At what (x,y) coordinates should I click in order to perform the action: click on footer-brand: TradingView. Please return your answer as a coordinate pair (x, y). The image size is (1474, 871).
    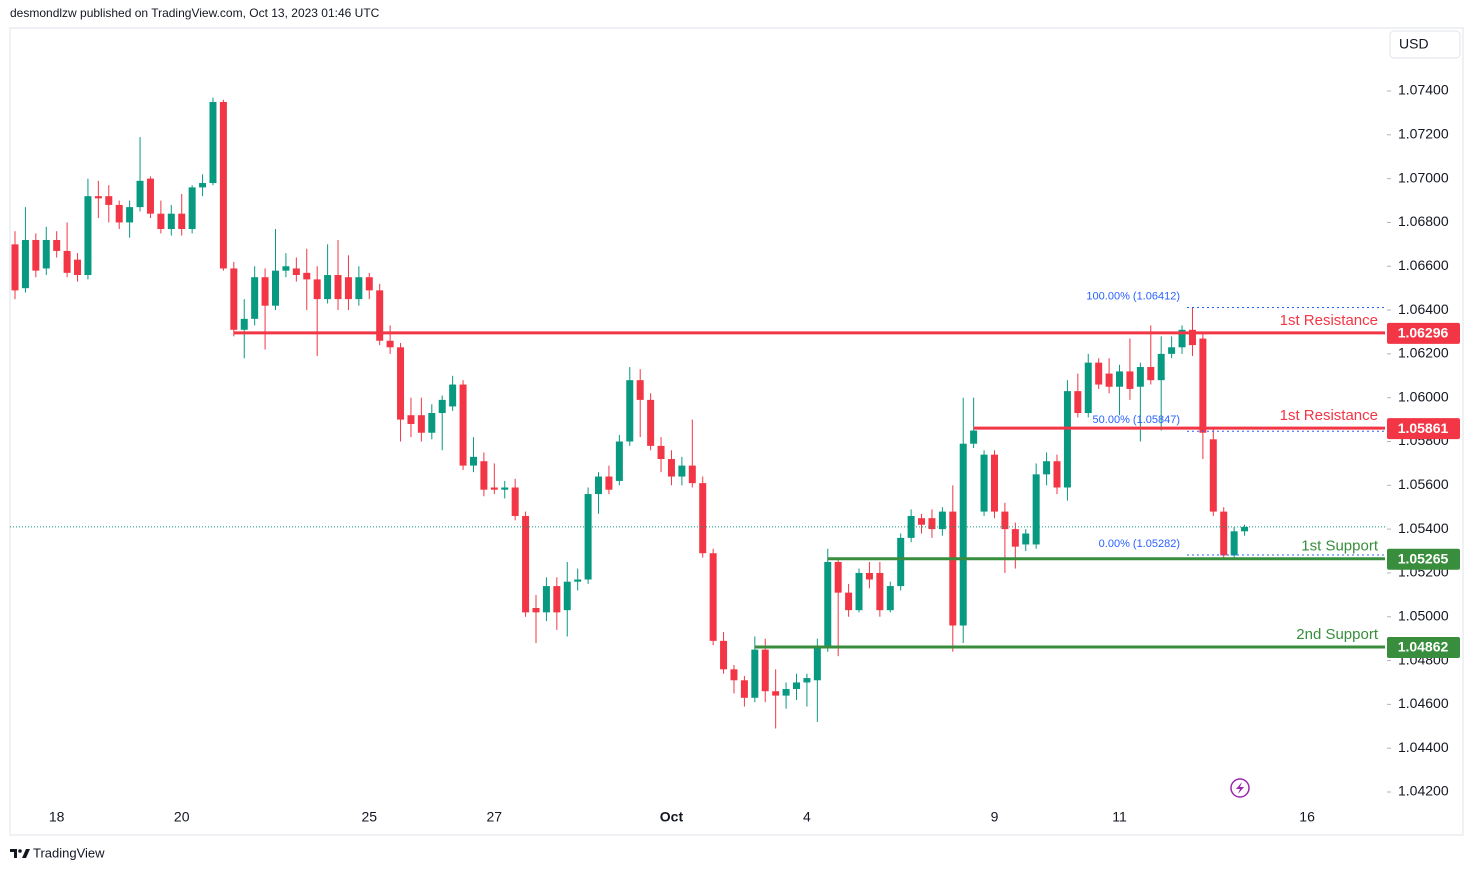
    Looking at the image, I should click on (69, 852).